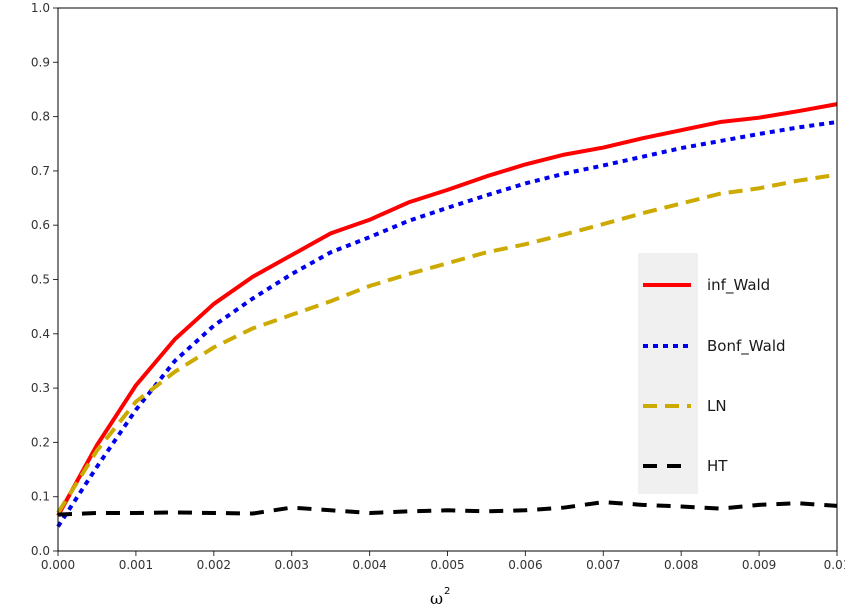 This screenshot has width=845, height=610. What do you see at coordinates (40, 171) in the screenshot?
I see `y-tick-label: 0.7` at bounding box center [40, 171].